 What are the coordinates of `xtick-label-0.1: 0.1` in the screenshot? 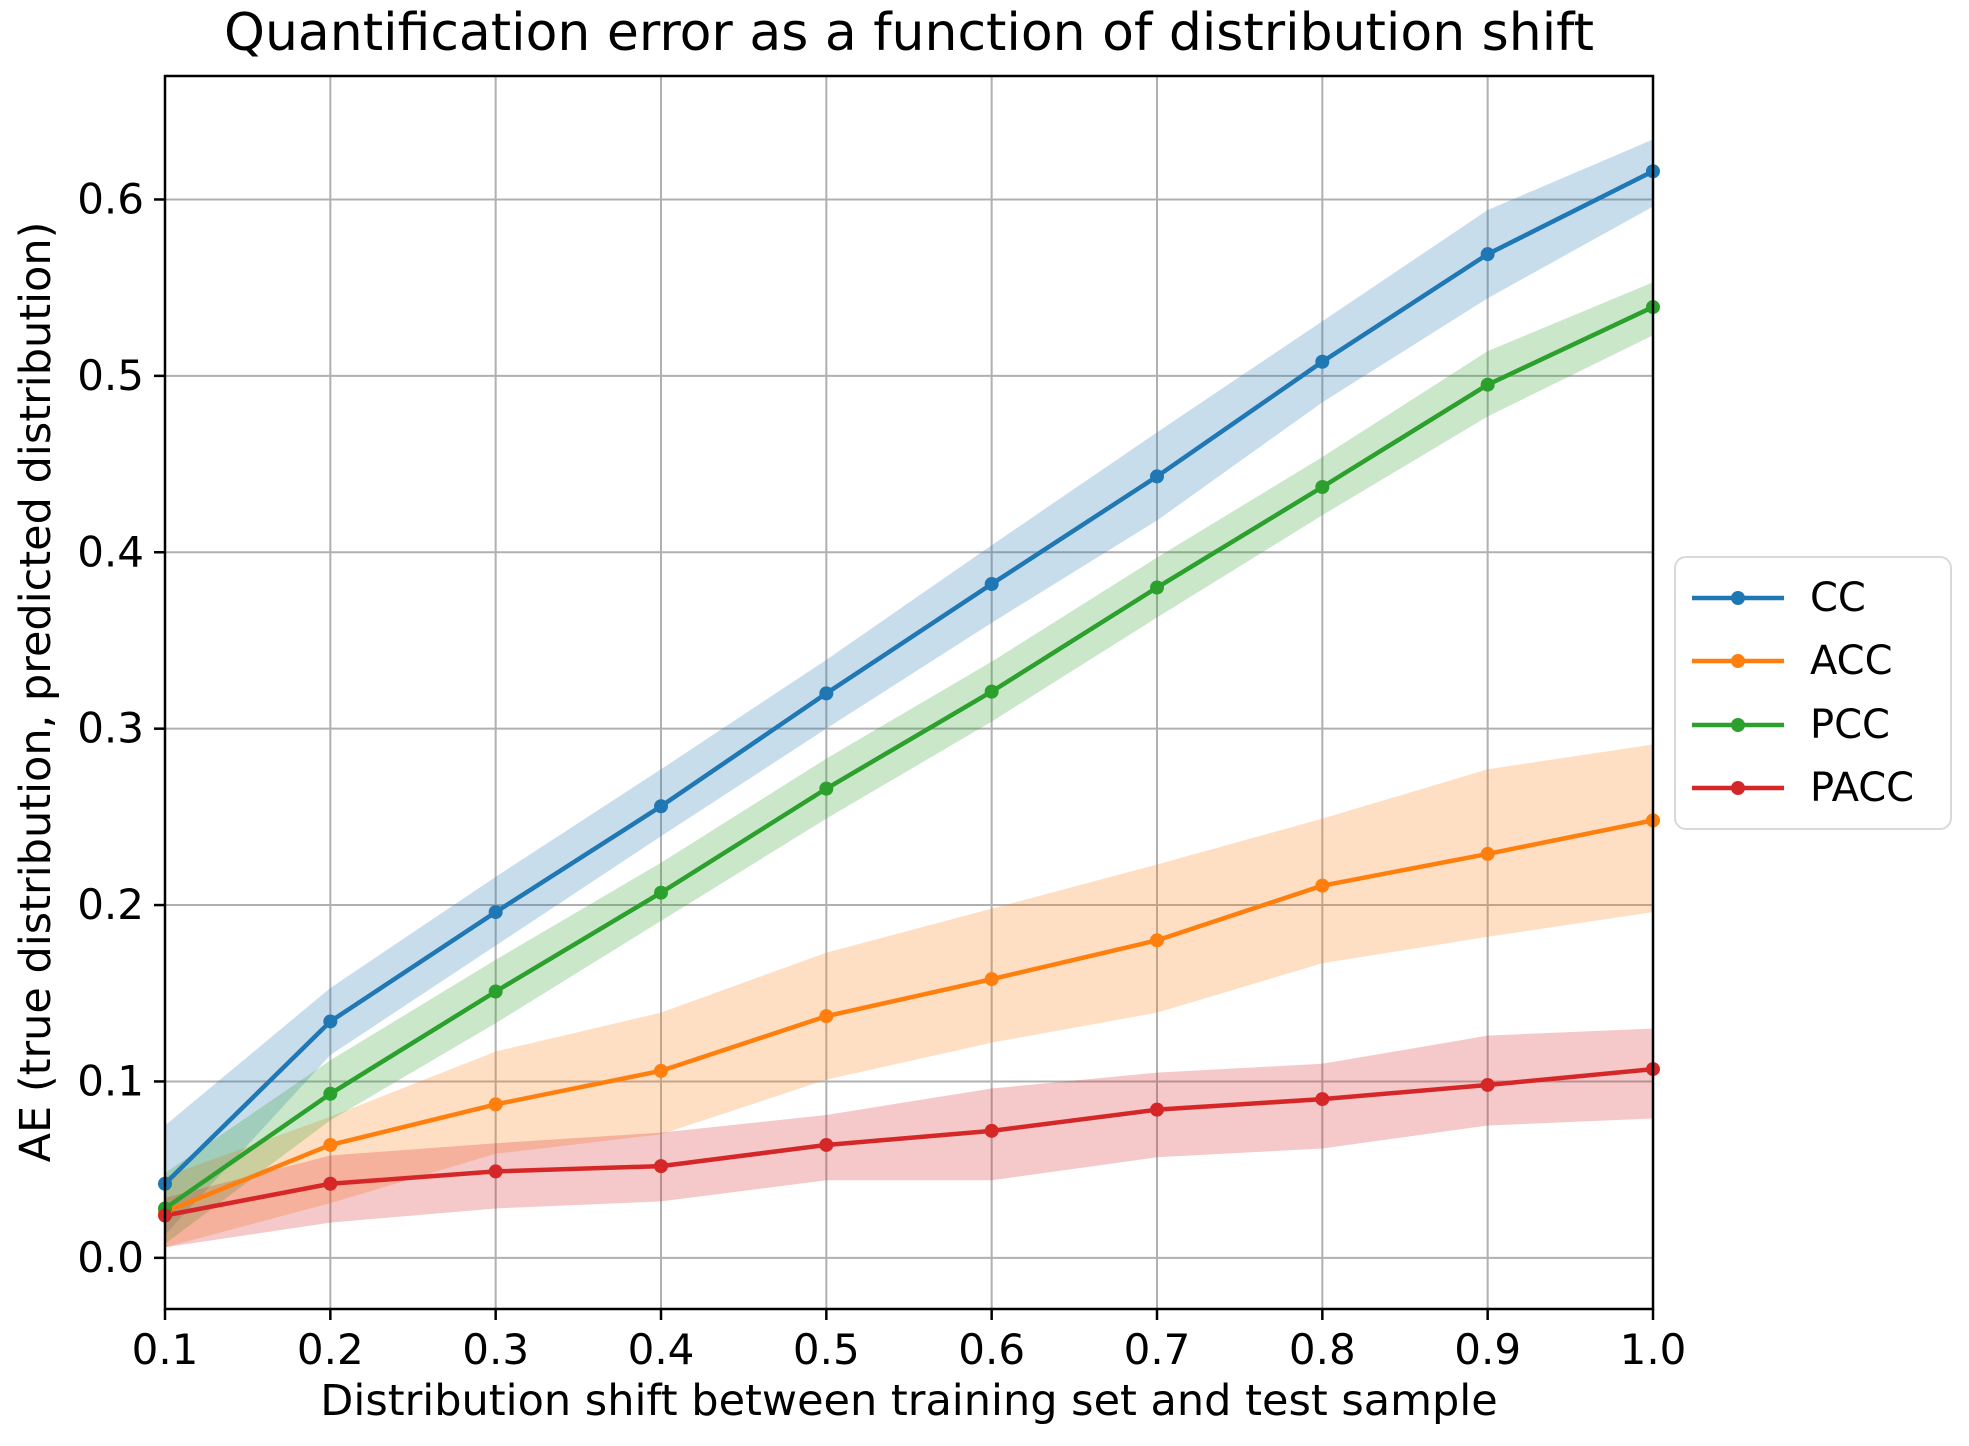 It's located at (165, 1349).